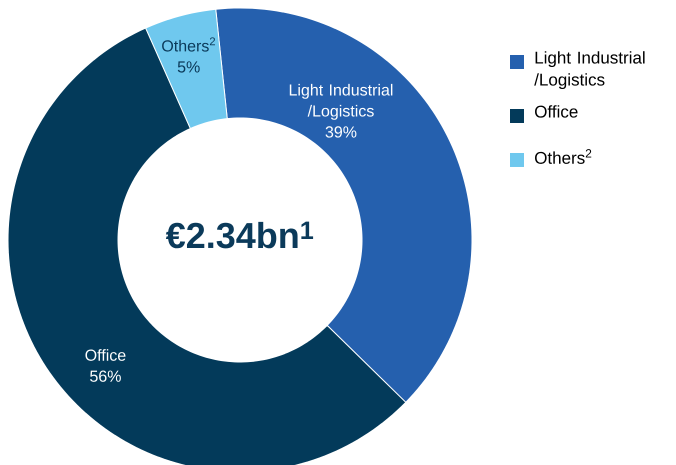  I want to click on data-label: 39%, so click(341, 132).